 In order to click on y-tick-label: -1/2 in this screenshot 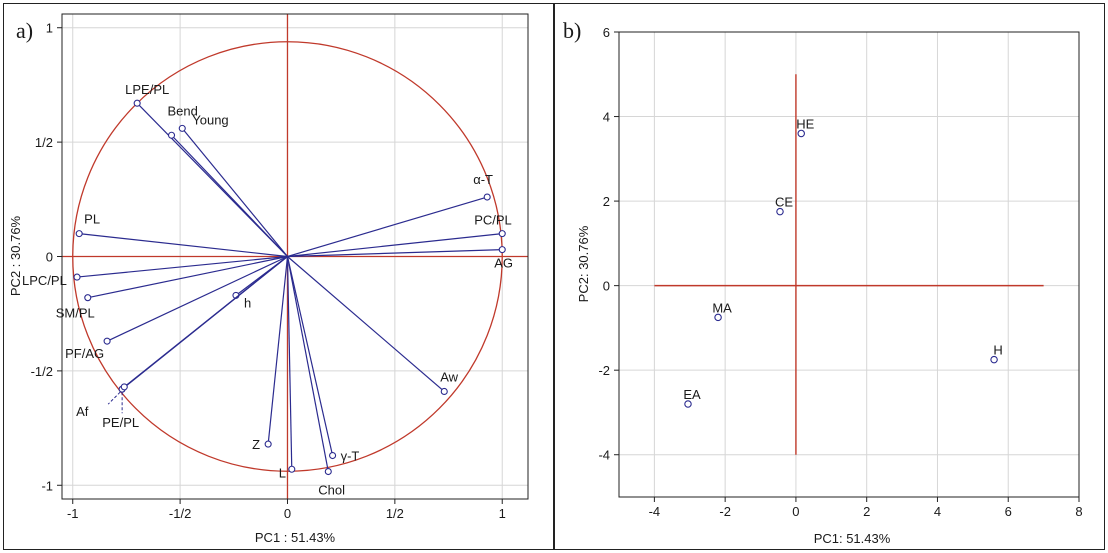, I will do `click(42, 371)`.